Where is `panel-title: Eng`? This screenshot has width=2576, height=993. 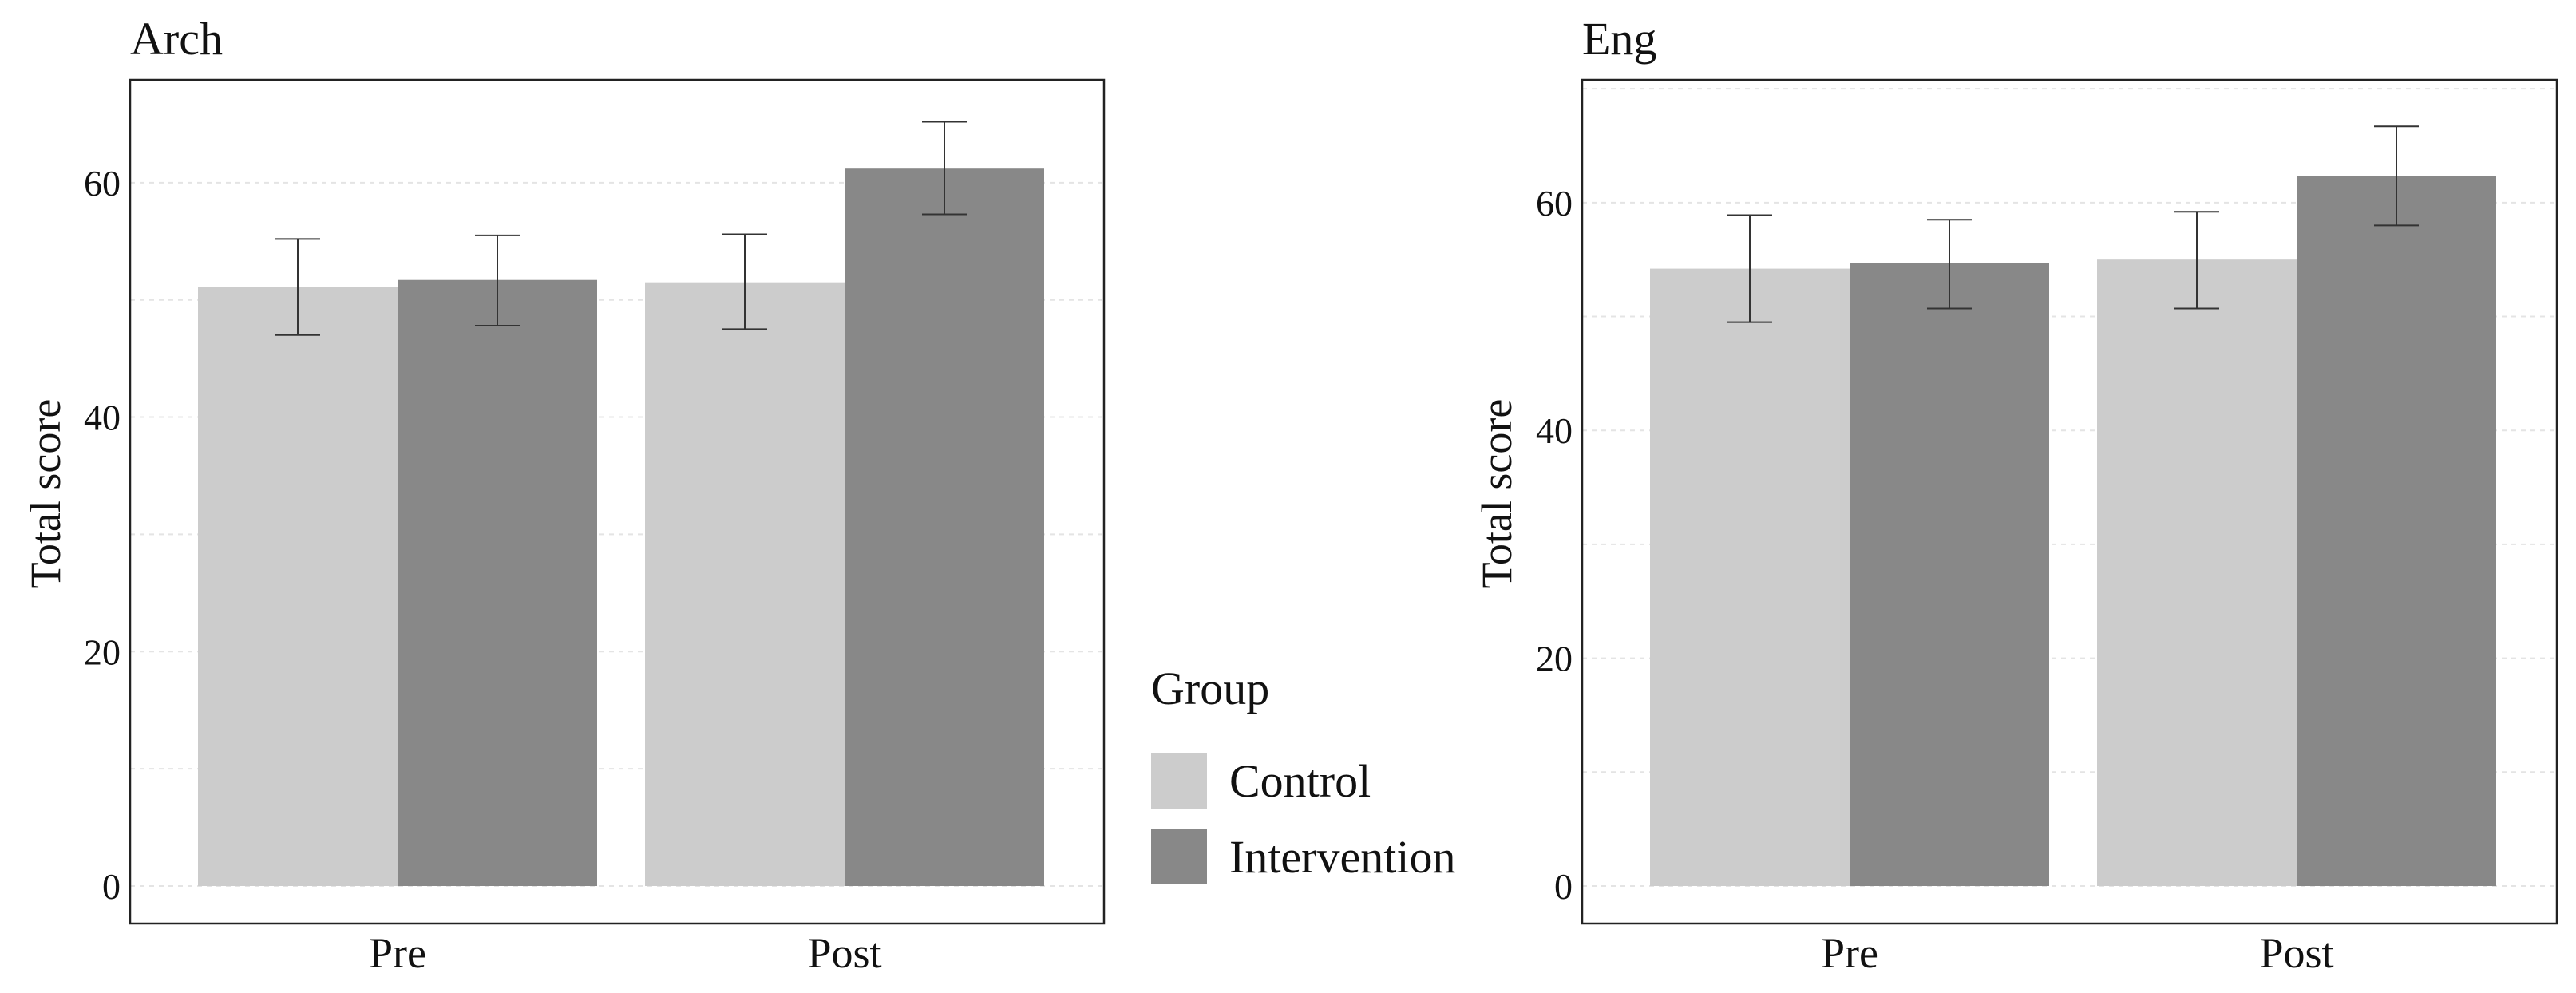 panel-title: Eng is located at coordinates (1619, 39).